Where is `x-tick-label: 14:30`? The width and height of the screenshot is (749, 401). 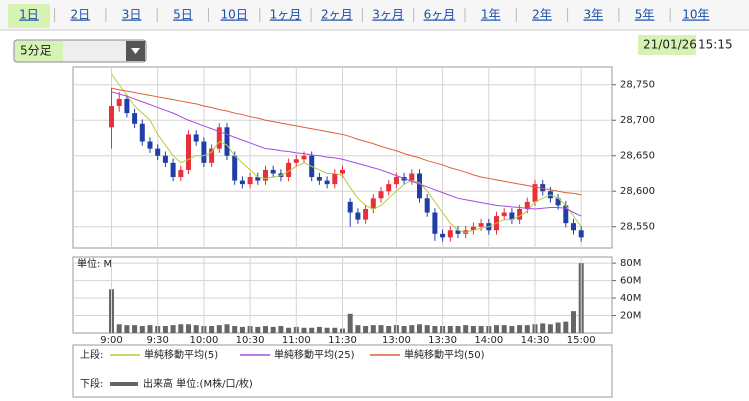 x-tick-label: 14:30 is located at coordinates (535, 340).